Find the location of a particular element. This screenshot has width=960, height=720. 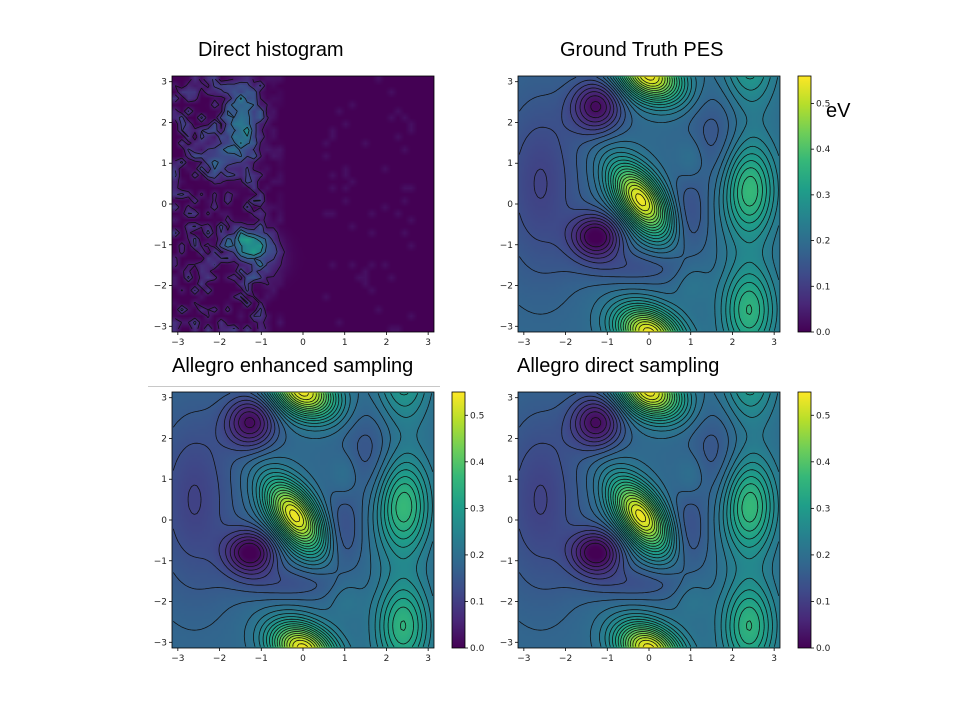

colorbar-unit-label: eV is located at coordinates (838, 111).